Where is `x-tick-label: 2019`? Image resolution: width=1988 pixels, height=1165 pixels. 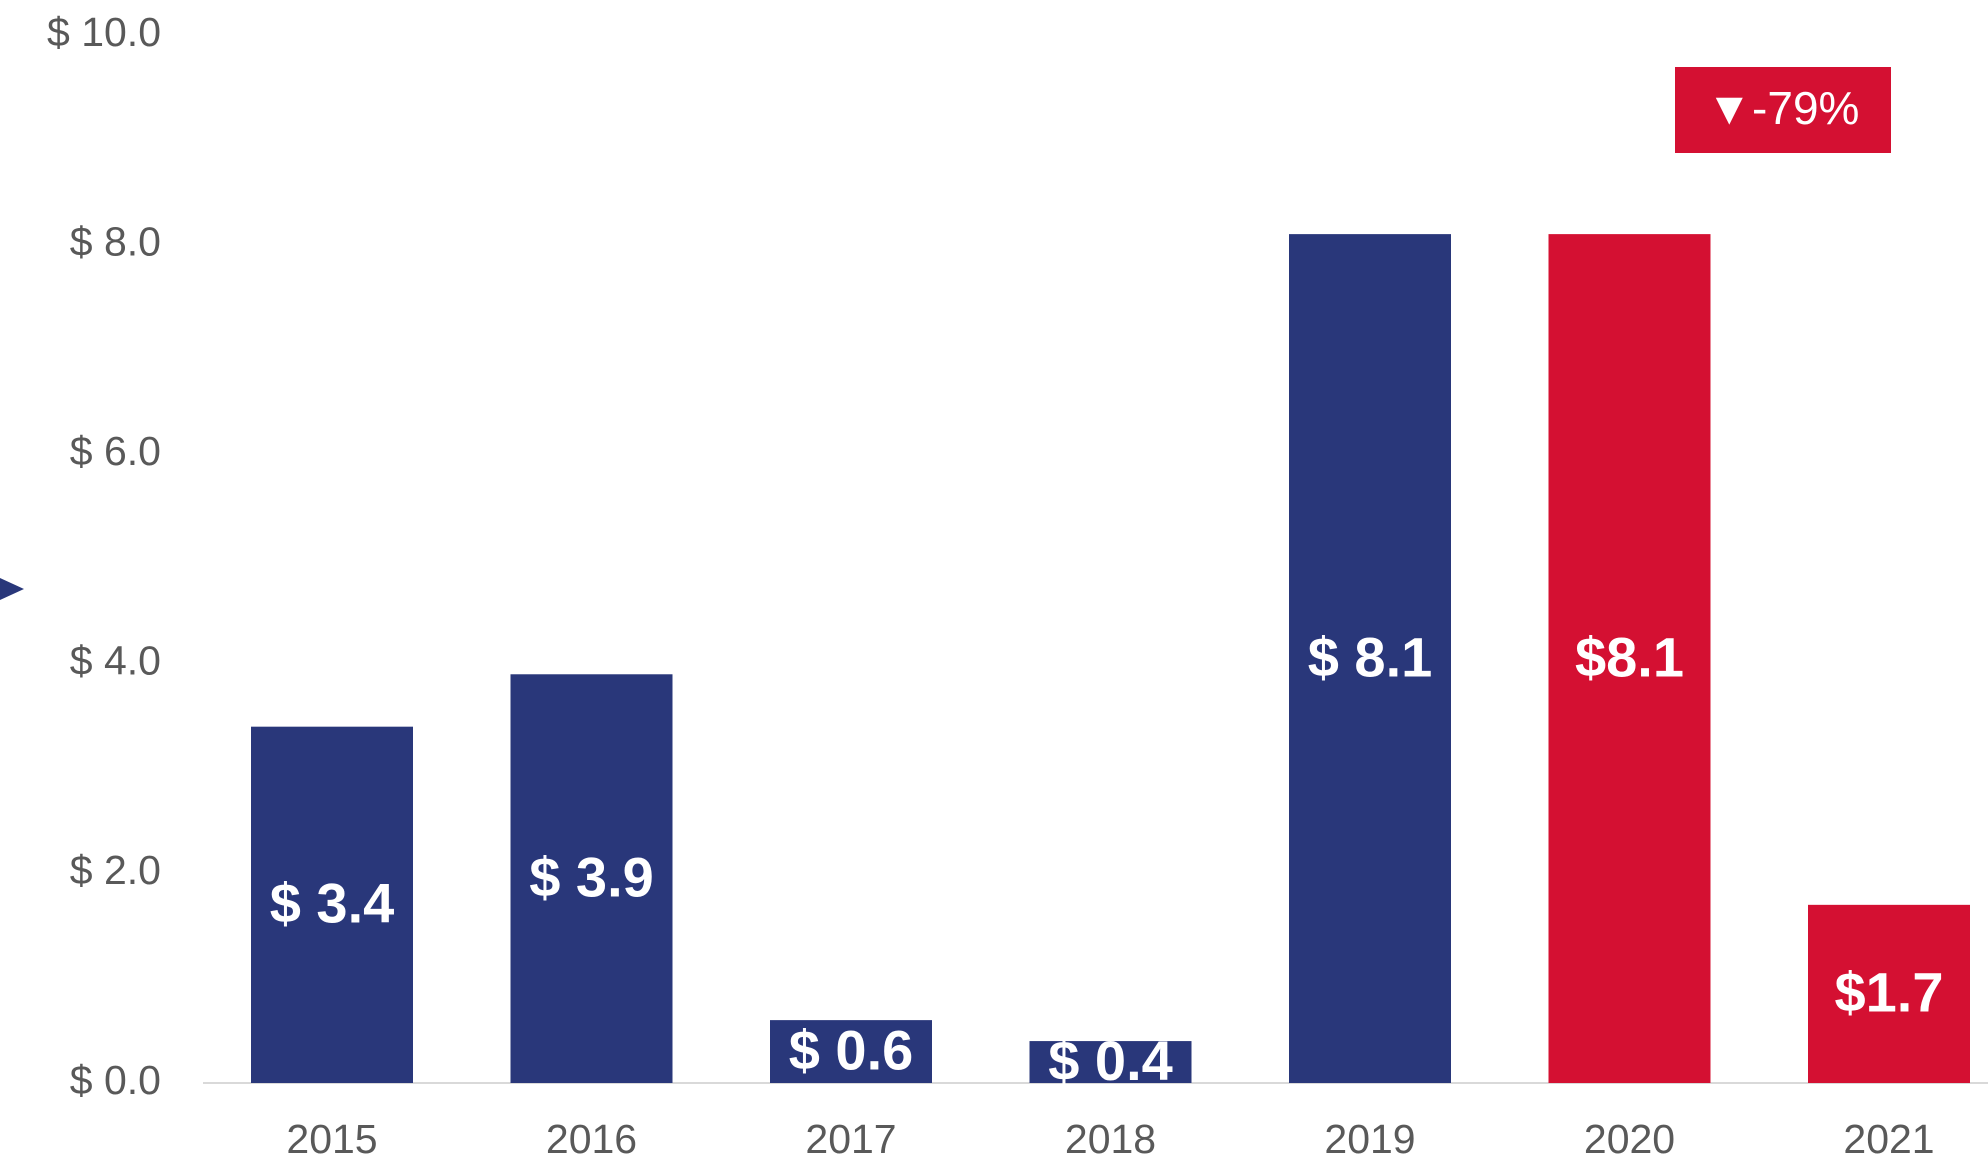
x-tick-label: 2019 is located at coordinates (1369, 1139).